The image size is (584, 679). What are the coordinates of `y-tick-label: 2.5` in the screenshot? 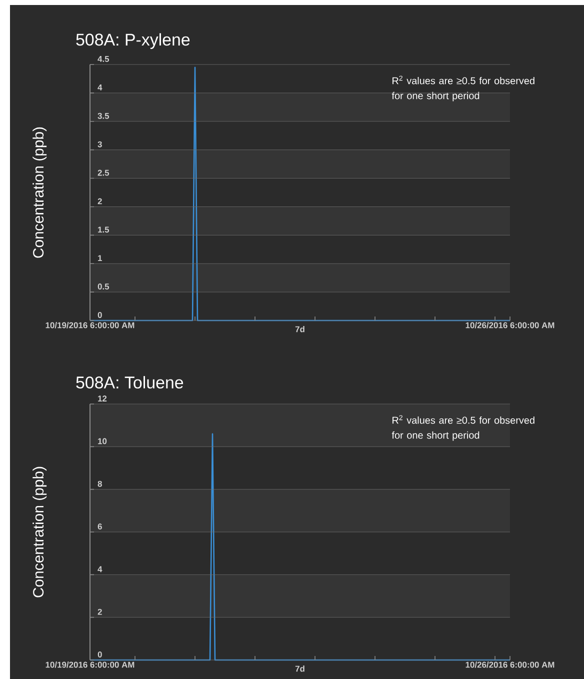 It's located at (104, 173).